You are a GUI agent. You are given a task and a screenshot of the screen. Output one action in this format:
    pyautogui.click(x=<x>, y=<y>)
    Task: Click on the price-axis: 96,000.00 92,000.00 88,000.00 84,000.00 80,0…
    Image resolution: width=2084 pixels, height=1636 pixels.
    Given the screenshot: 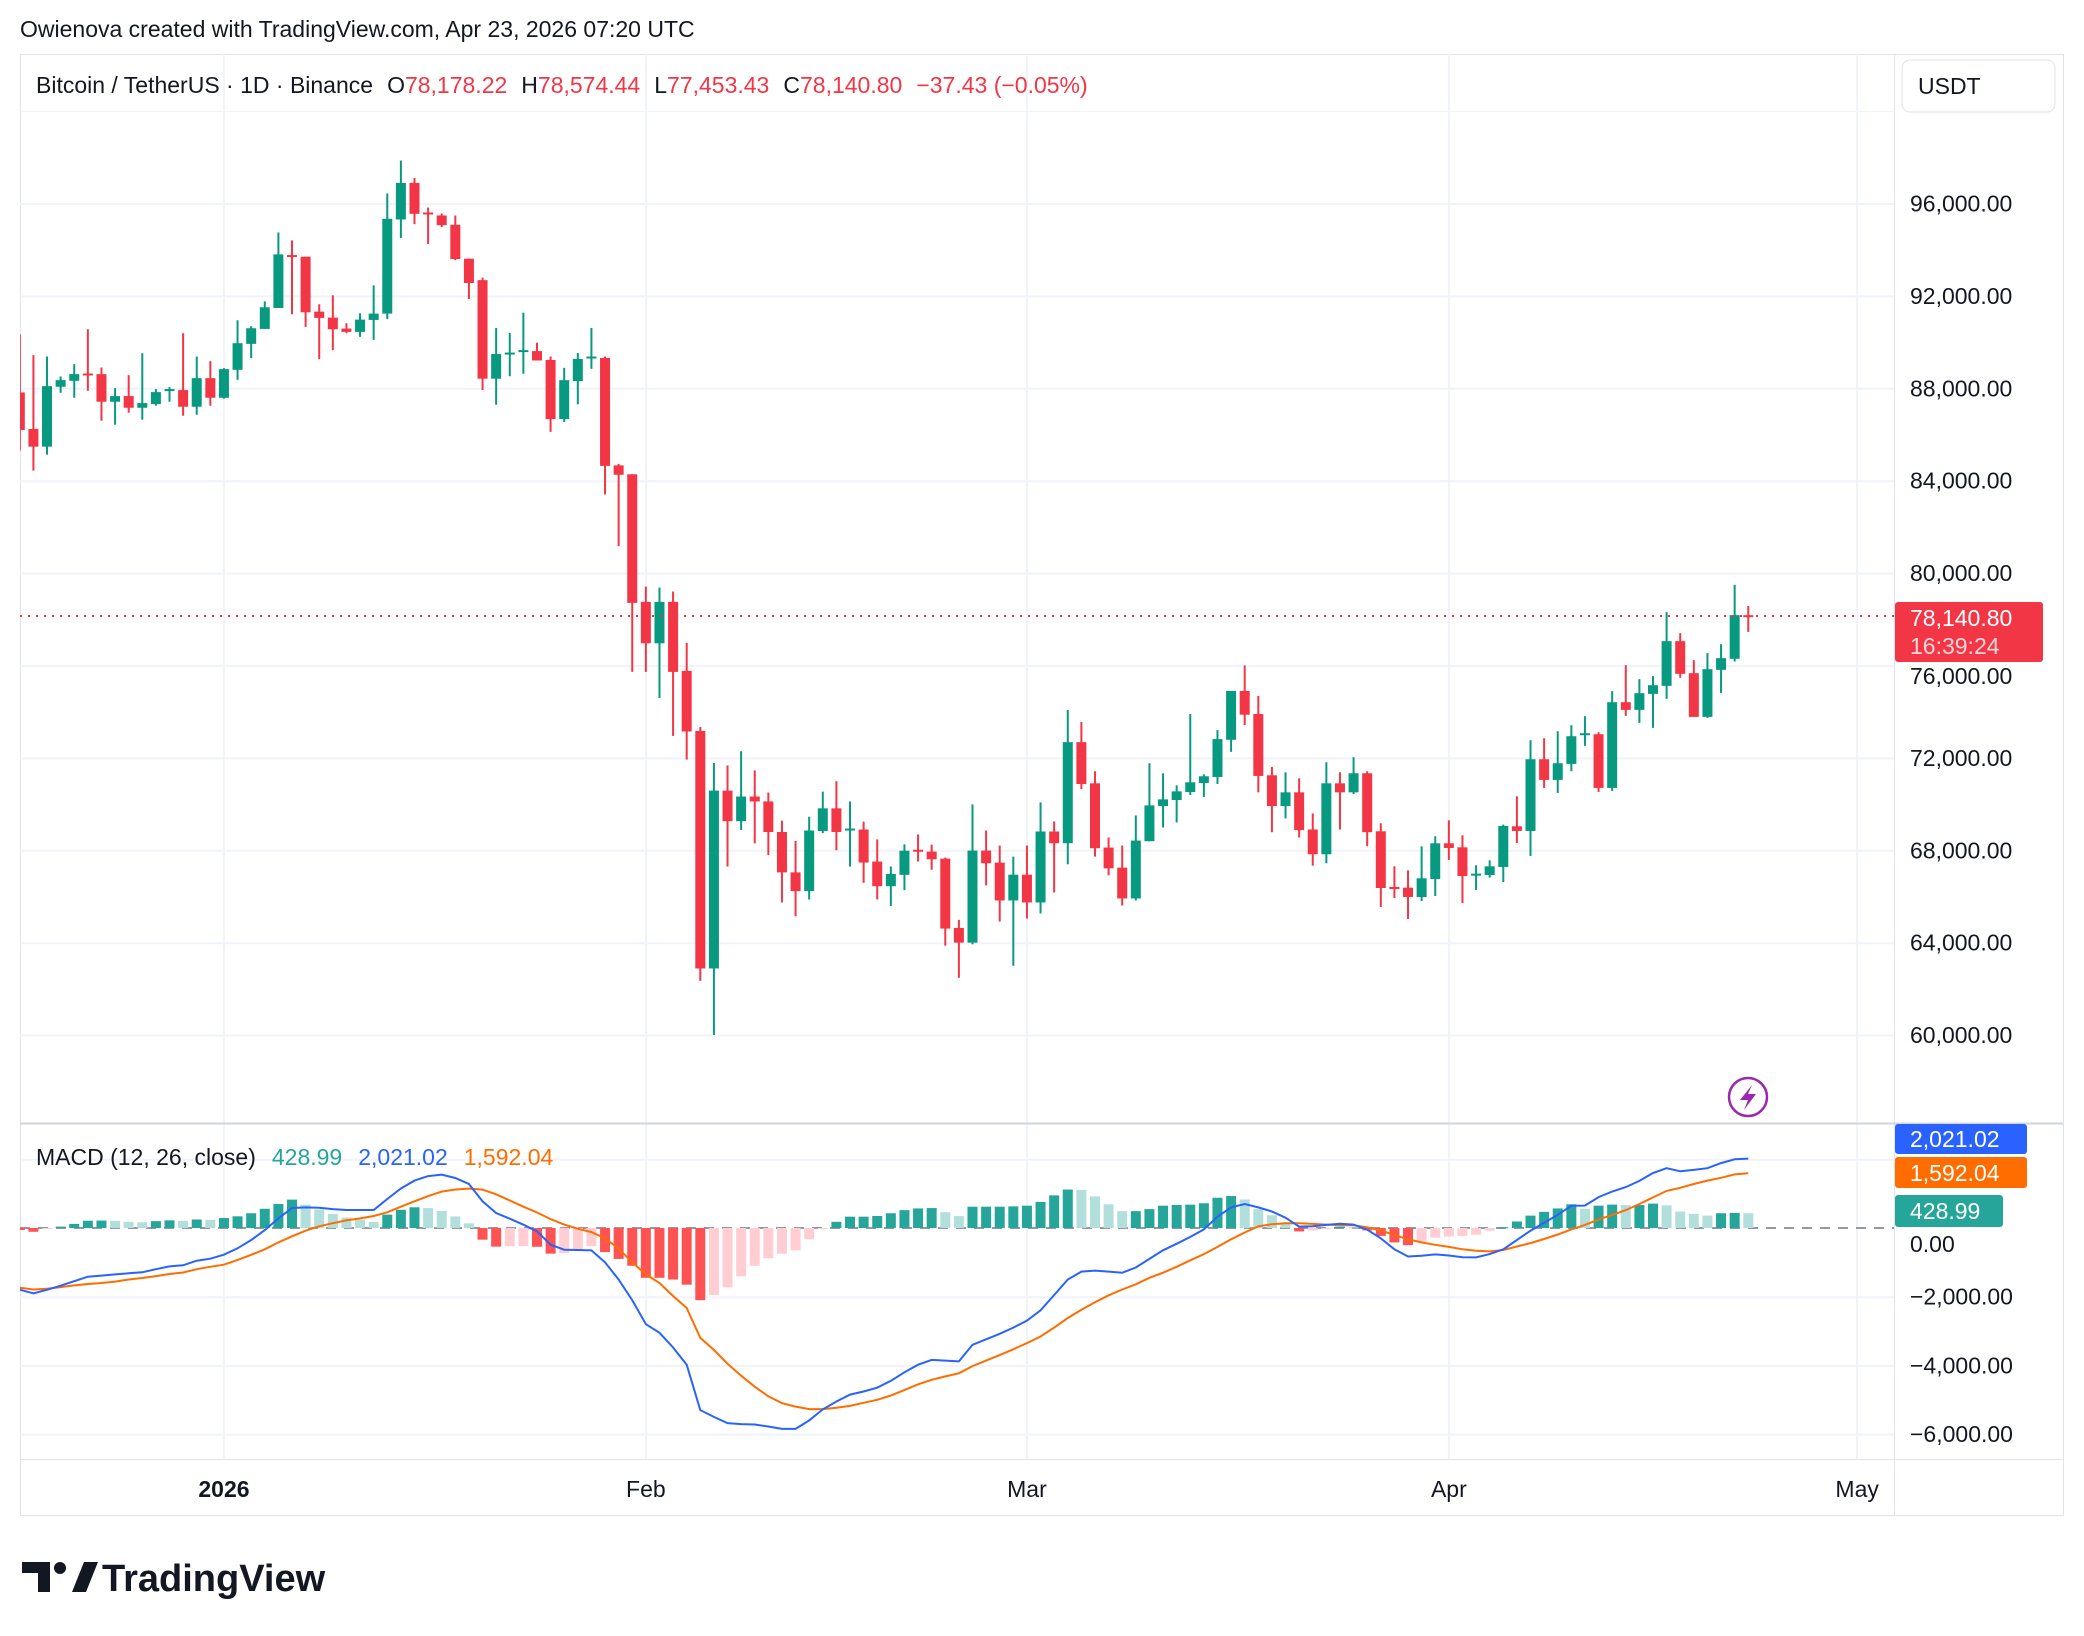 What is the action you would take?
    pyautogui.click(x=1961, y=620)
    